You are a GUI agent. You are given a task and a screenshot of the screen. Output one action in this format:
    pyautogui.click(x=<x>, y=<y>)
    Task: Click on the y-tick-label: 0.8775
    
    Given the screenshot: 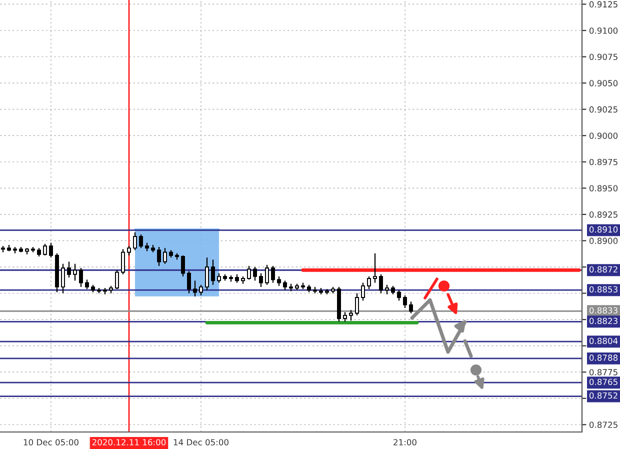 What is the action you would take?
    pyautogui.click(x=603, y=372)
    